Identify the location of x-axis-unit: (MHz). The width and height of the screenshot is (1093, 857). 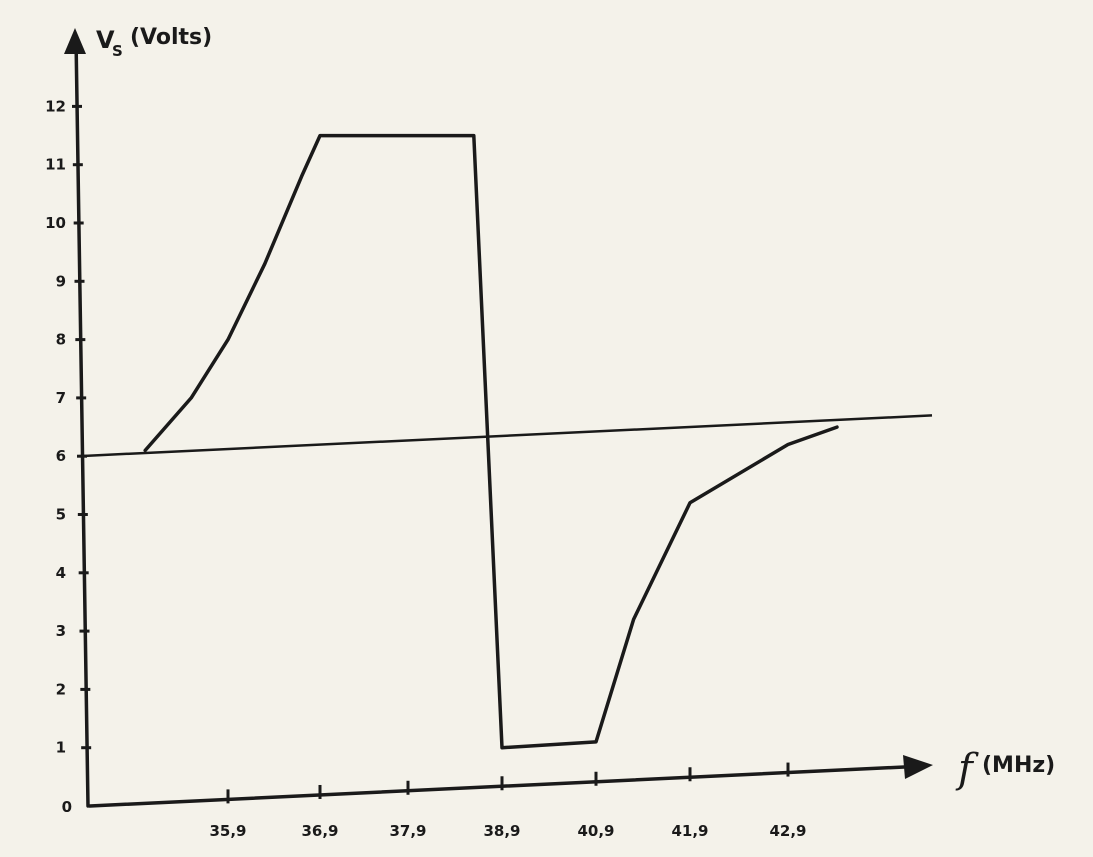
(1018, 765).